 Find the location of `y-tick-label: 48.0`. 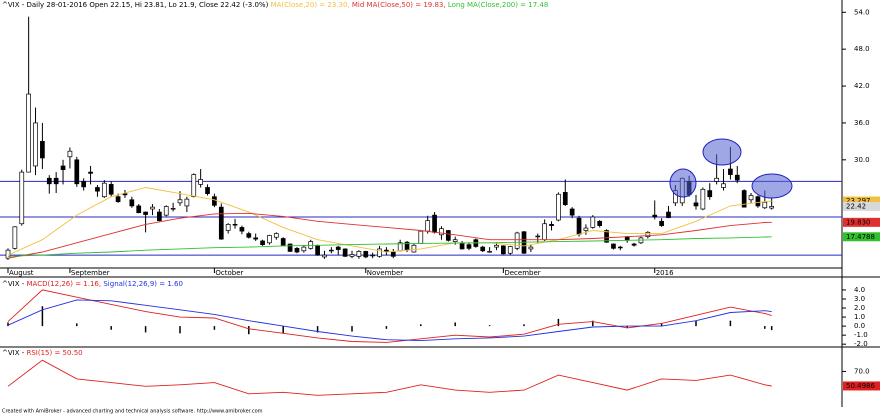

y-tick-label: 48.0 is located at coordinates (862, 49).